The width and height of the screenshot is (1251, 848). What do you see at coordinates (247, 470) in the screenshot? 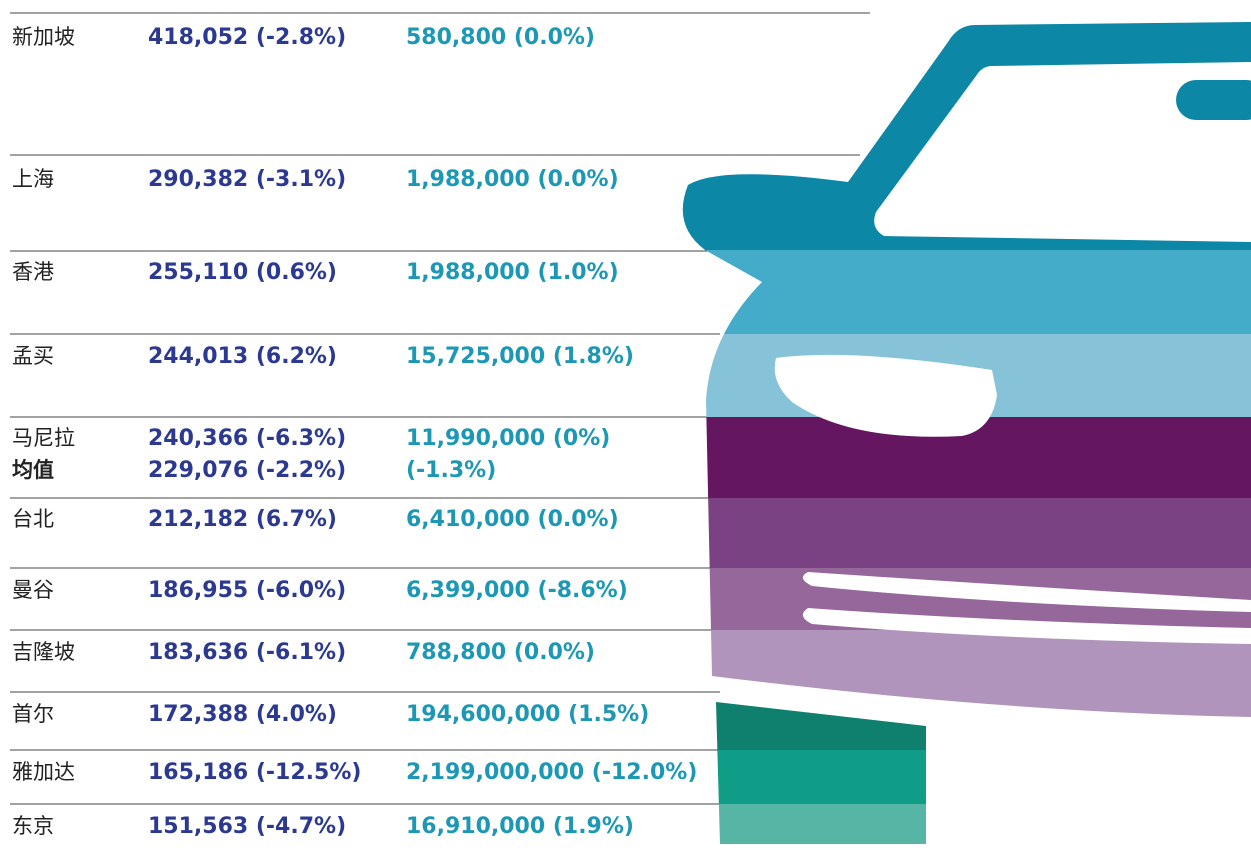
I see `average-value-a: 229,076 (-2.2%)` at bounding box center [247, 470].